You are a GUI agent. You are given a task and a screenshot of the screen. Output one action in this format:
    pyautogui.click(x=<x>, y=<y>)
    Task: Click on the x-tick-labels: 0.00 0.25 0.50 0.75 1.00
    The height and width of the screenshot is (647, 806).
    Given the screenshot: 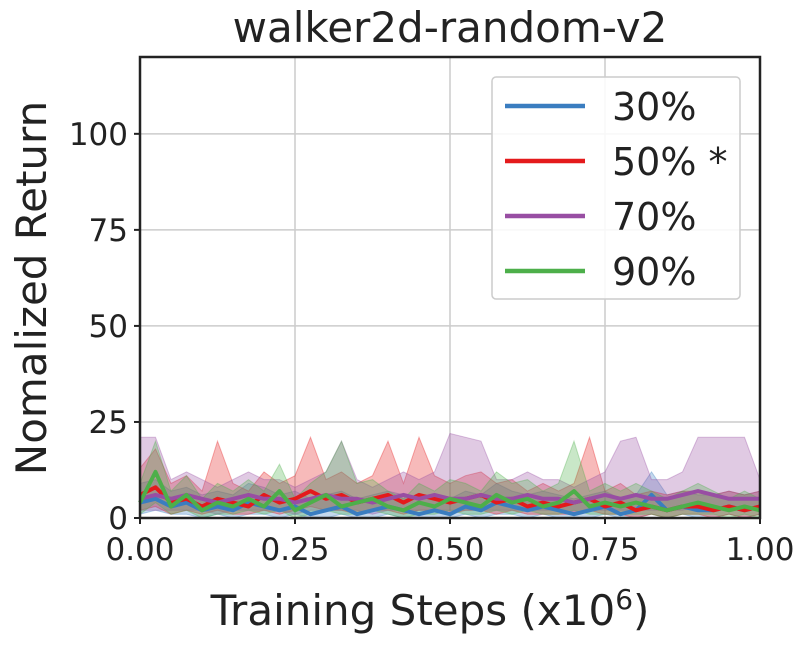 What is the action you would take?
    pyautogui.click(x=450, y=543)
    